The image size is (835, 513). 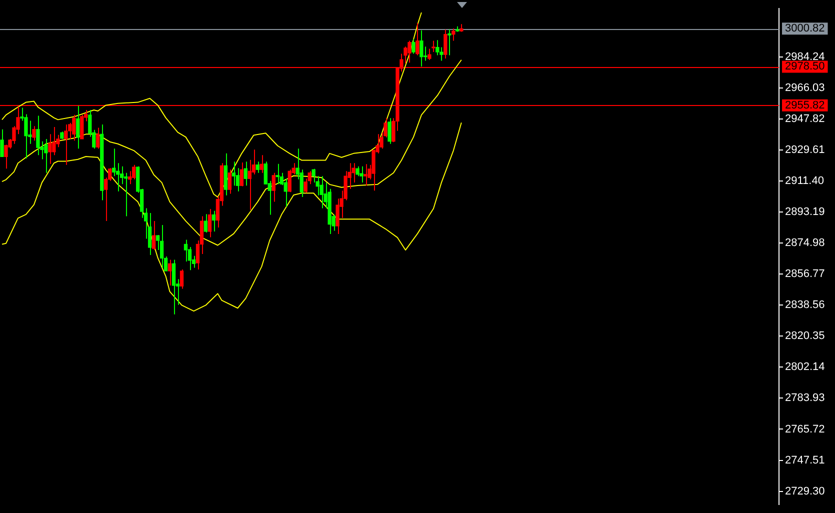 I want to click on y-tick-label: 2929.61, so click(x=805, y=150).